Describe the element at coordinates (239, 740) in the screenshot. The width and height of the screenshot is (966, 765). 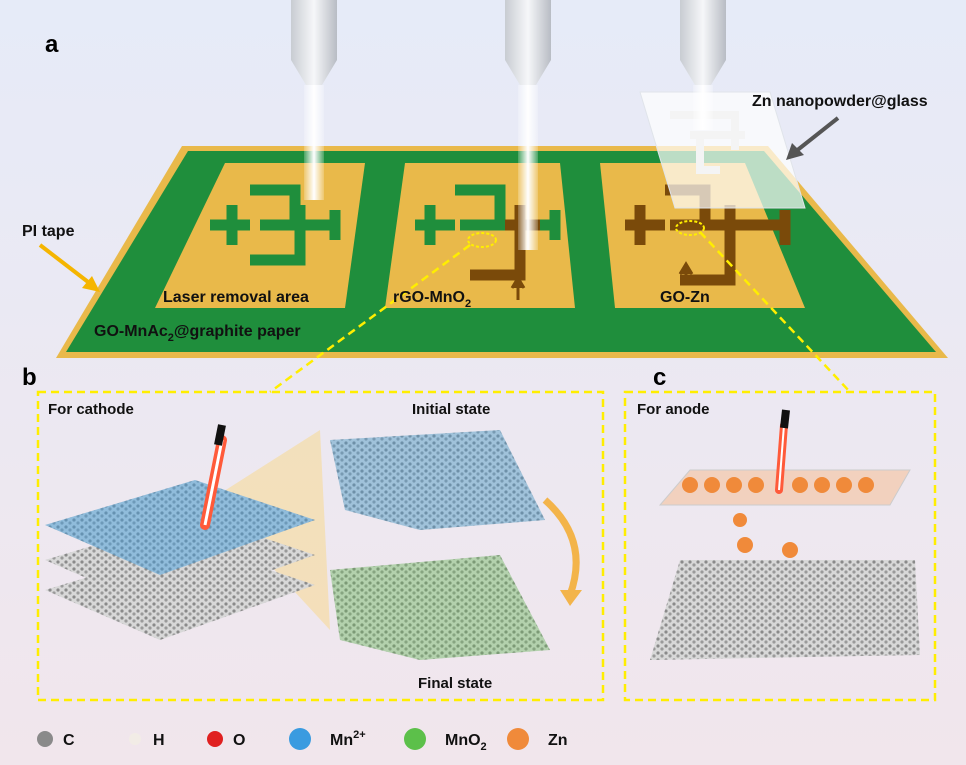
I see `legend-label: O` at that location.